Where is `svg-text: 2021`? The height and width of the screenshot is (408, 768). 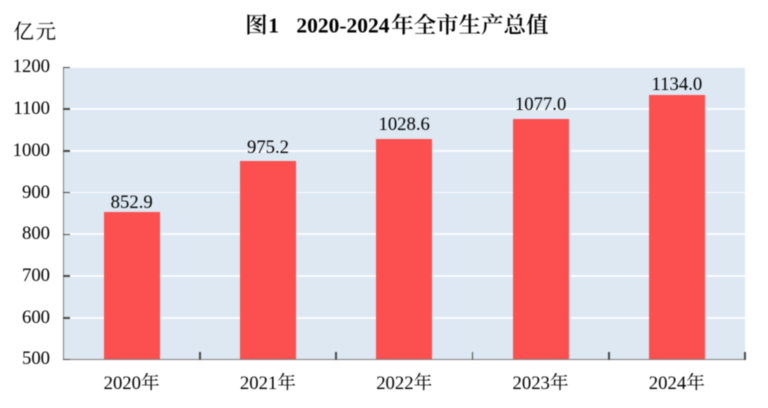
svg-text: 2021 is located at coordinates (258, 383).